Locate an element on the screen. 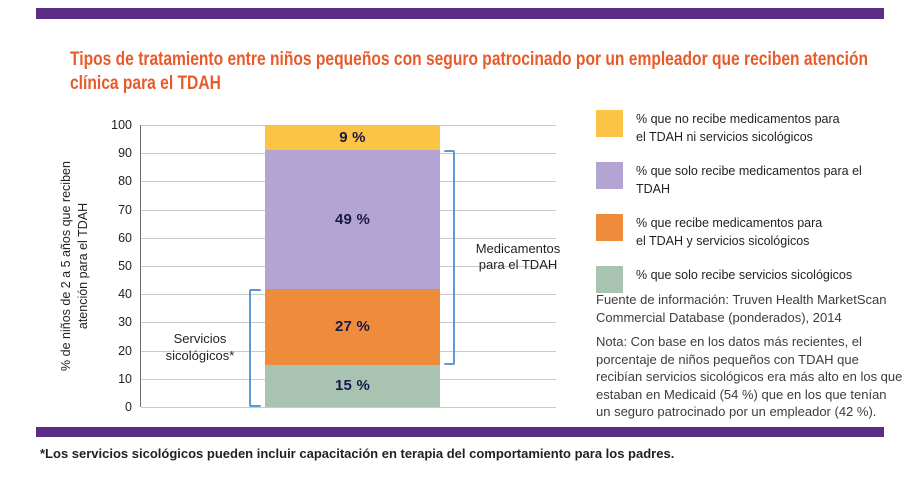  gridline is located at coordinates (348, 407).